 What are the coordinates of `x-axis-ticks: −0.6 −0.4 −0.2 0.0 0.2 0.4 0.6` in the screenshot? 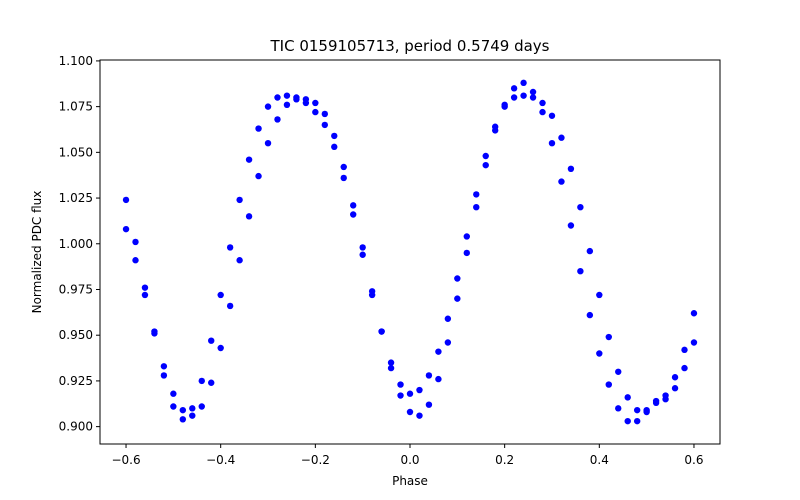 It's located at (407, 455).